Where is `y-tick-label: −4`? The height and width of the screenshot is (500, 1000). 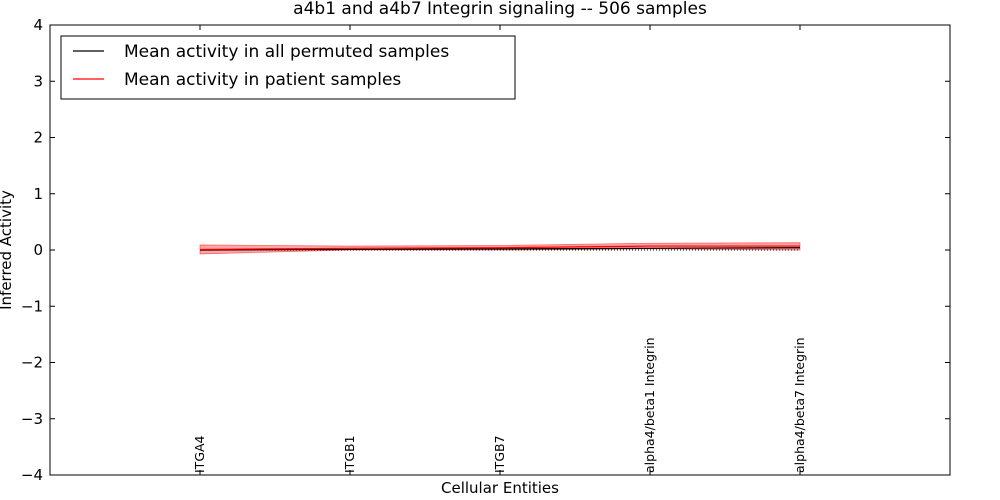
y-tick-label: −4 is located at coordinates (32, 475).